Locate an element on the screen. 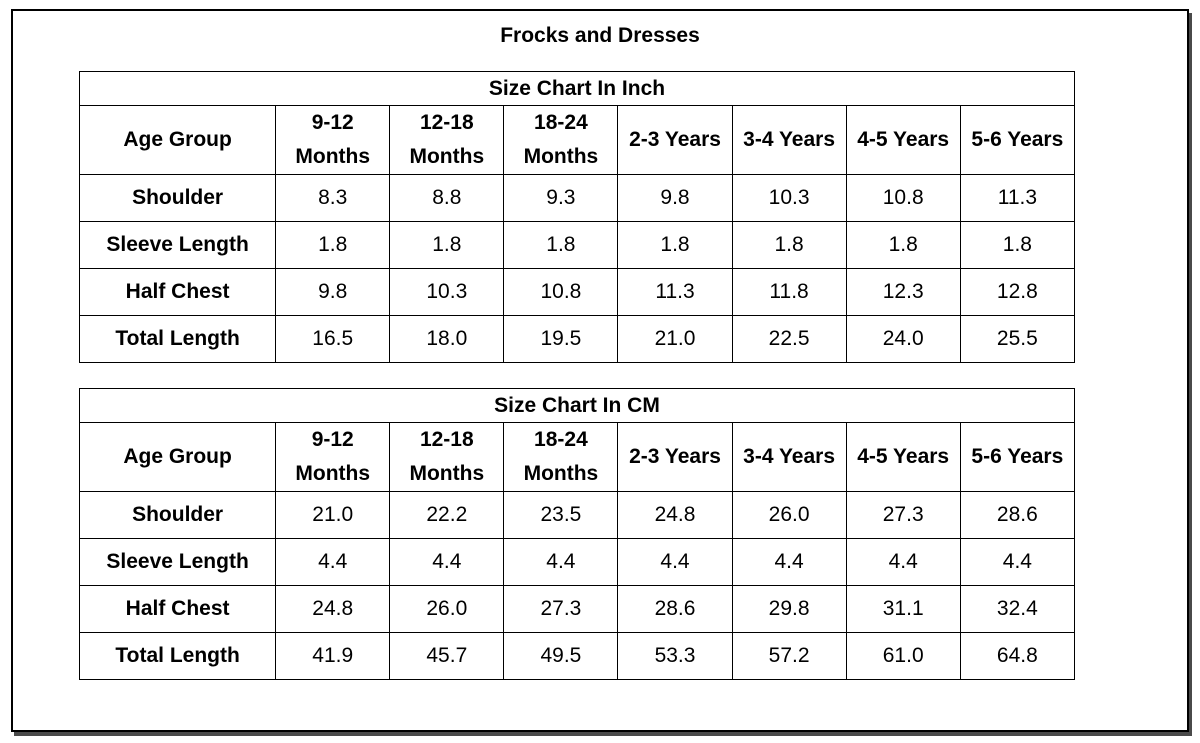 The image size is (1200, 743). table-row: Total Length 16.5 18.0 19.5 21.0 22.5 24.0 25.5 is located at coordinates (577, 339).